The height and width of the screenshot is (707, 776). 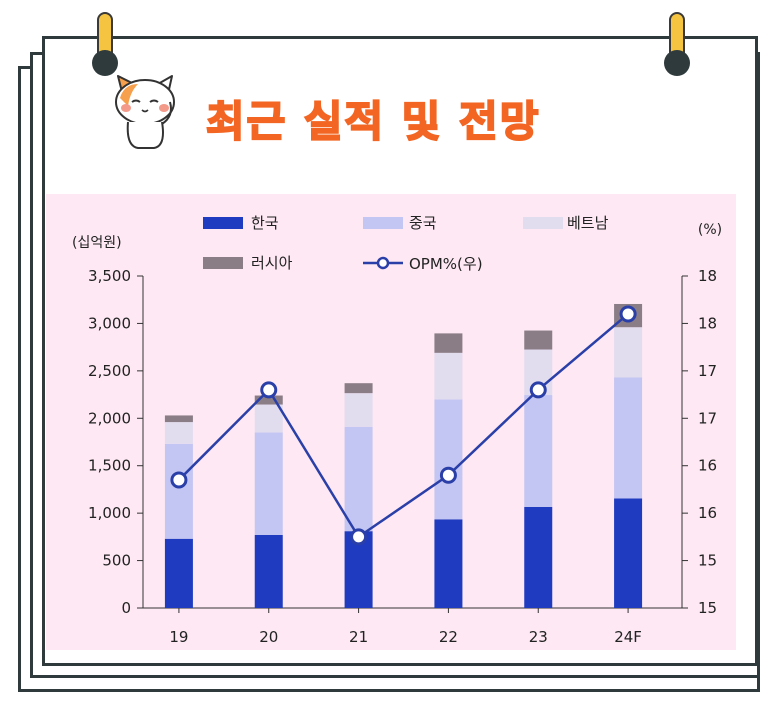 What do you see at coordinates (109, 371) in the screenshot?
I see `y-tick-label: 2,500` at bounding box center [109, 371].